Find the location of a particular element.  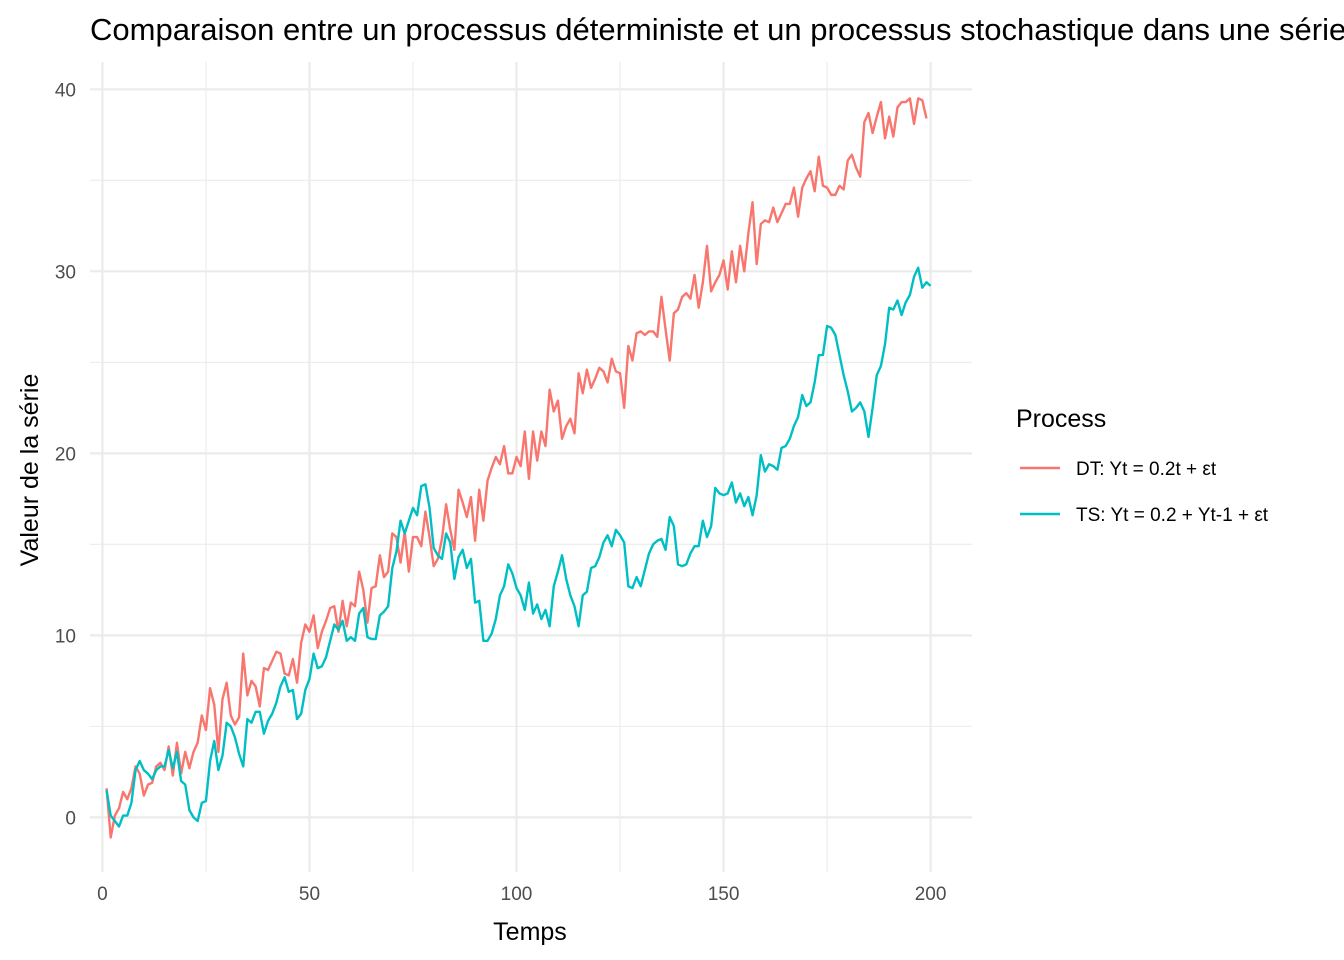

x-axis-ticks: 0 50 100 150 200 is located at coordinates (521, 894).